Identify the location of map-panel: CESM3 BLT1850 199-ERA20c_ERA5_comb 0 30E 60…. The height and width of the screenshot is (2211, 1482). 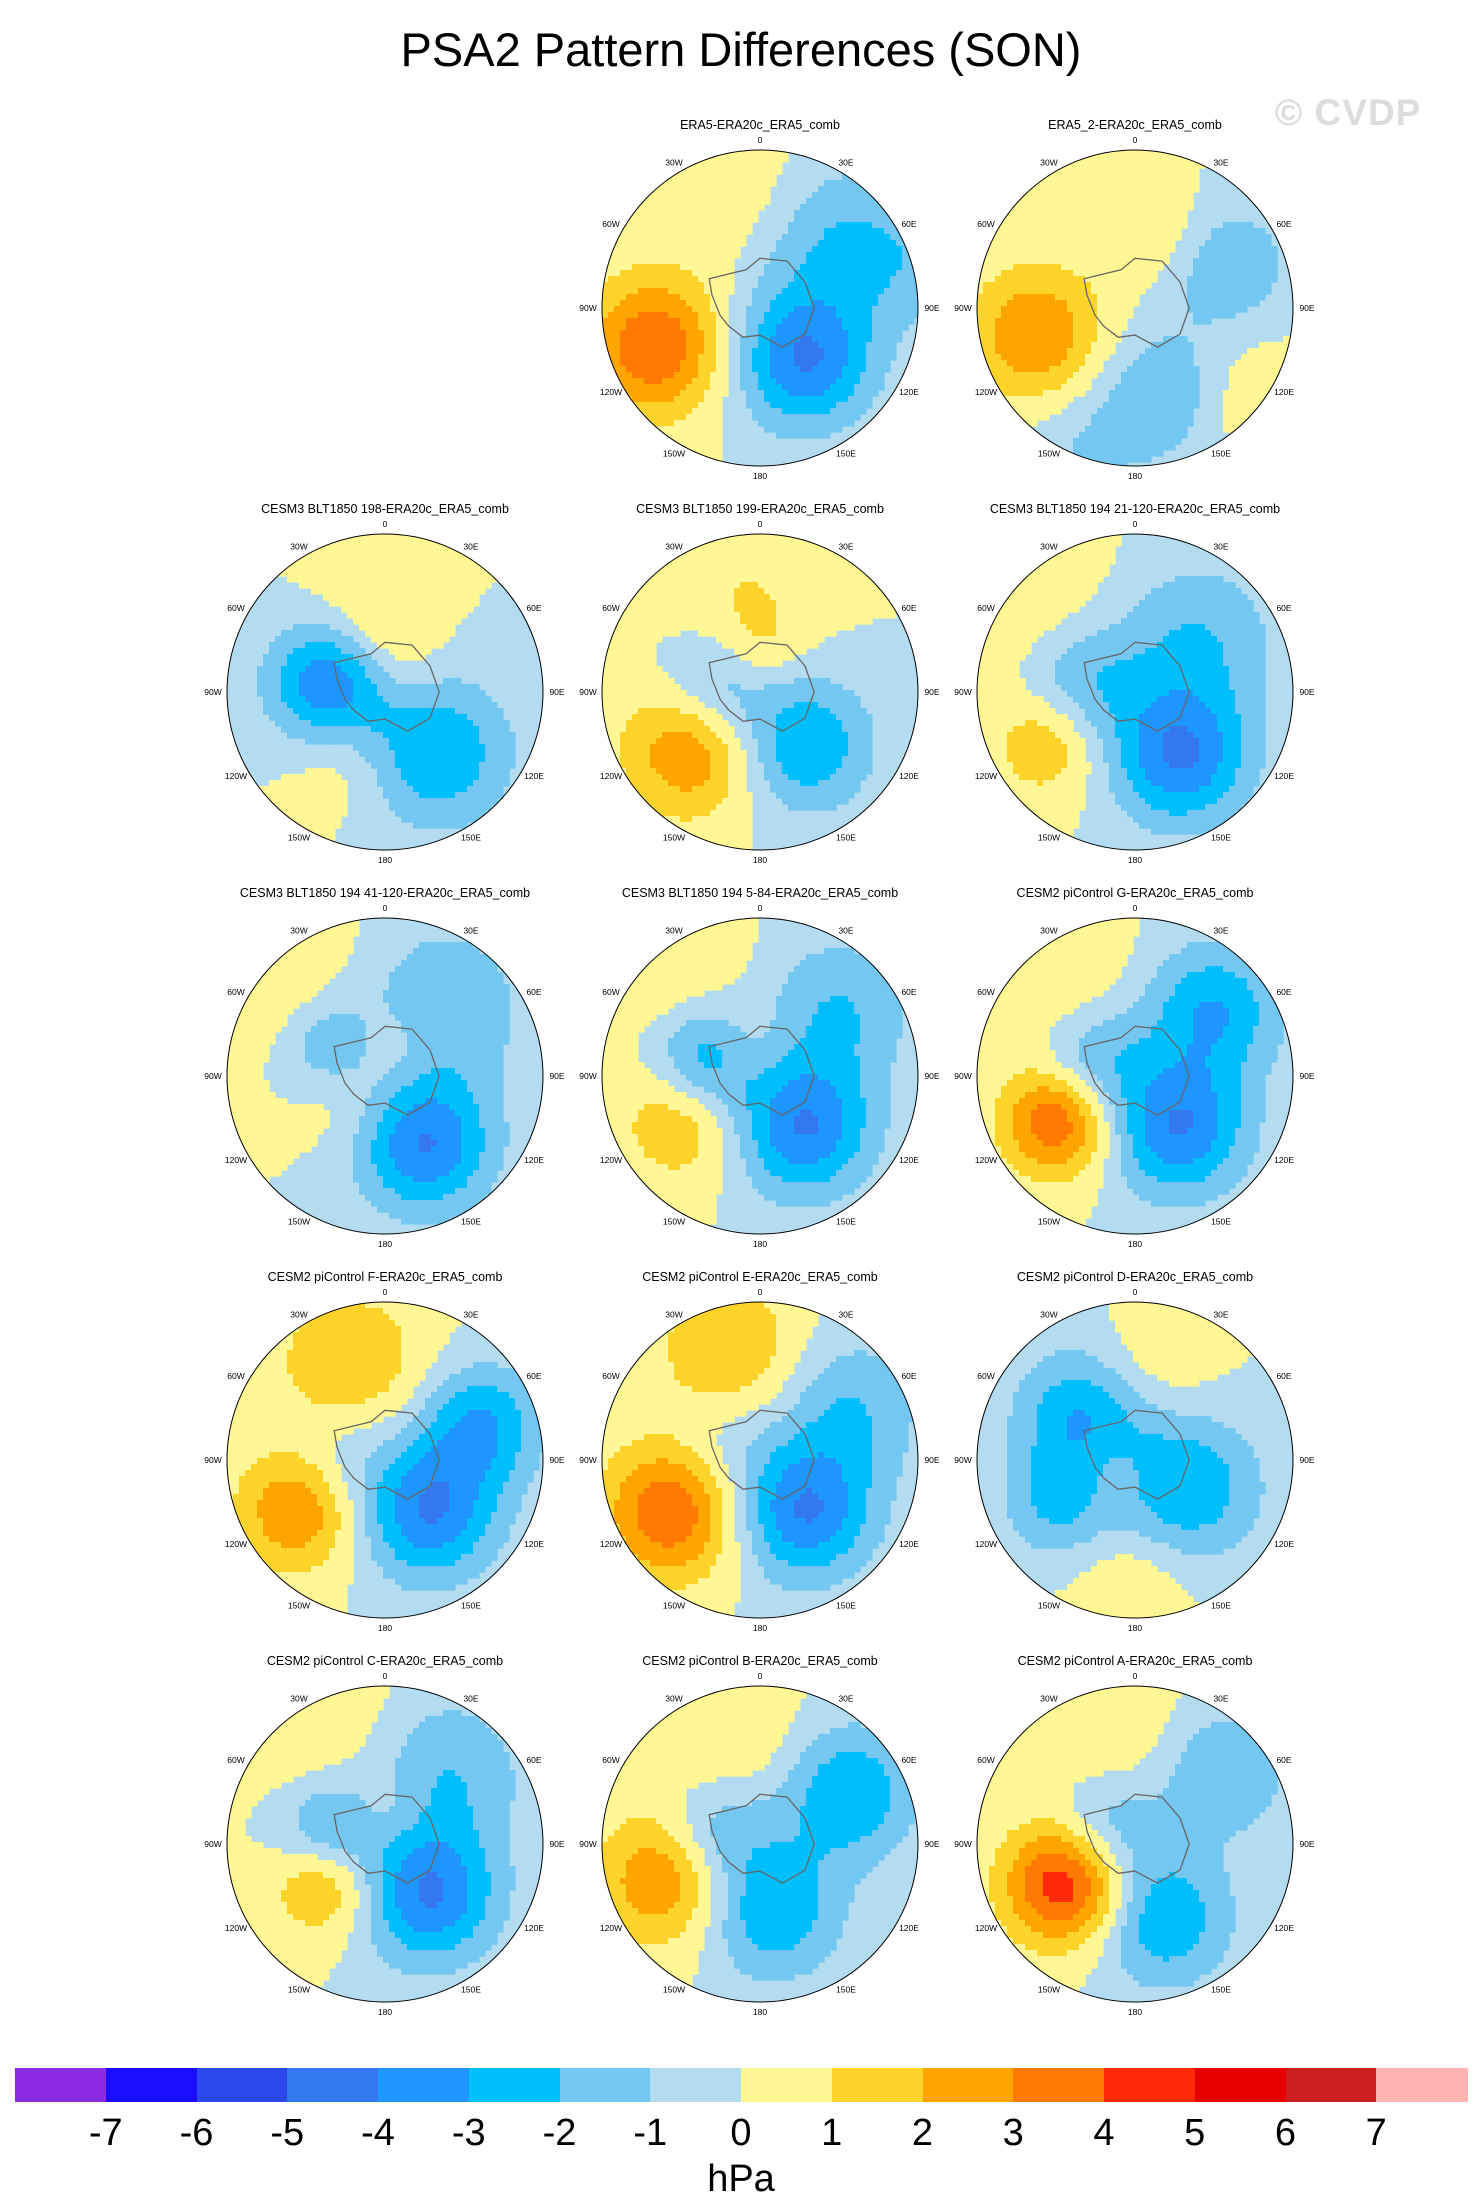
(760, 692).